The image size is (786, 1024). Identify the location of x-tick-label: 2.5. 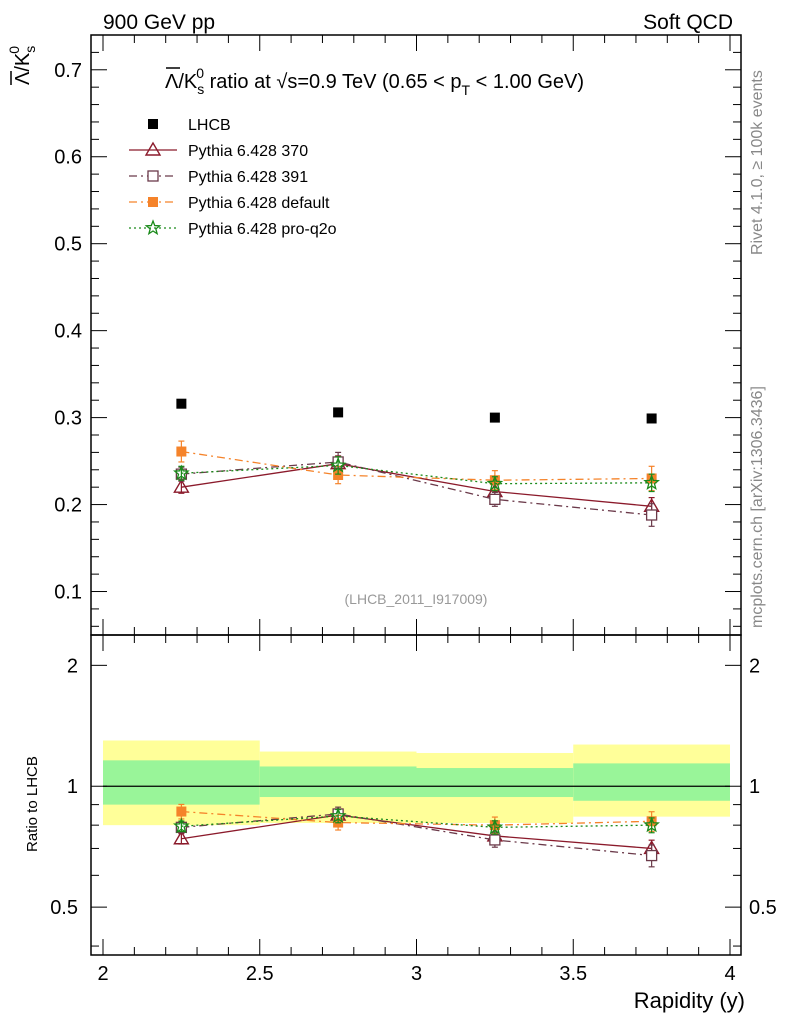
(260, 974).